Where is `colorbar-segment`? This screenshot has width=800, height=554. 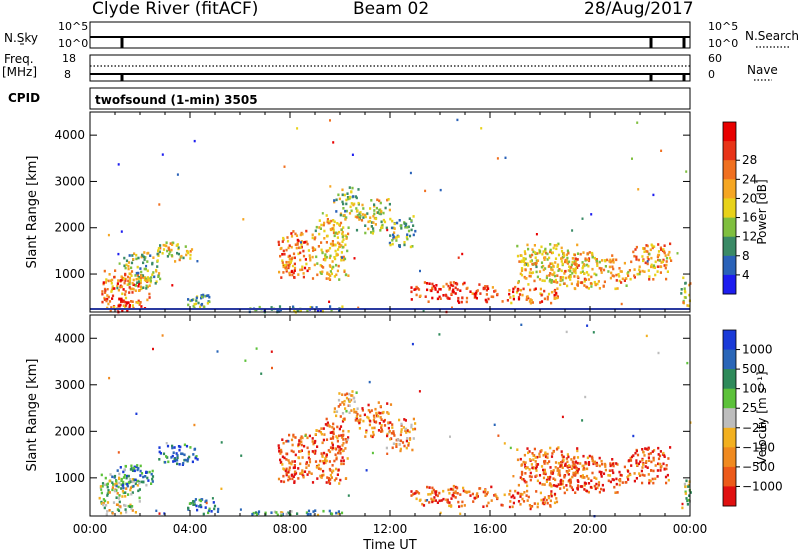
colorbar-segment is located at coordinates (729, 476).